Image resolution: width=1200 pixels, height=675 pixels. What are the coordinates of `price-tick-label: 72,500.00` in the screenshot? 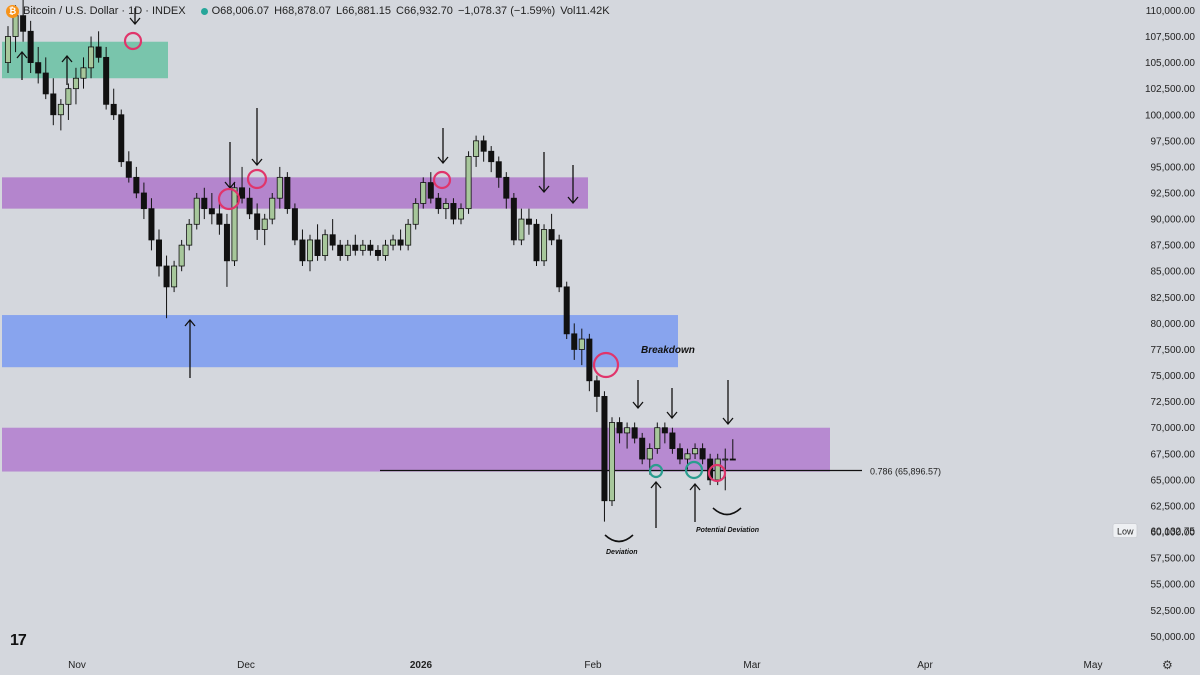 It's located at (1173, 402).